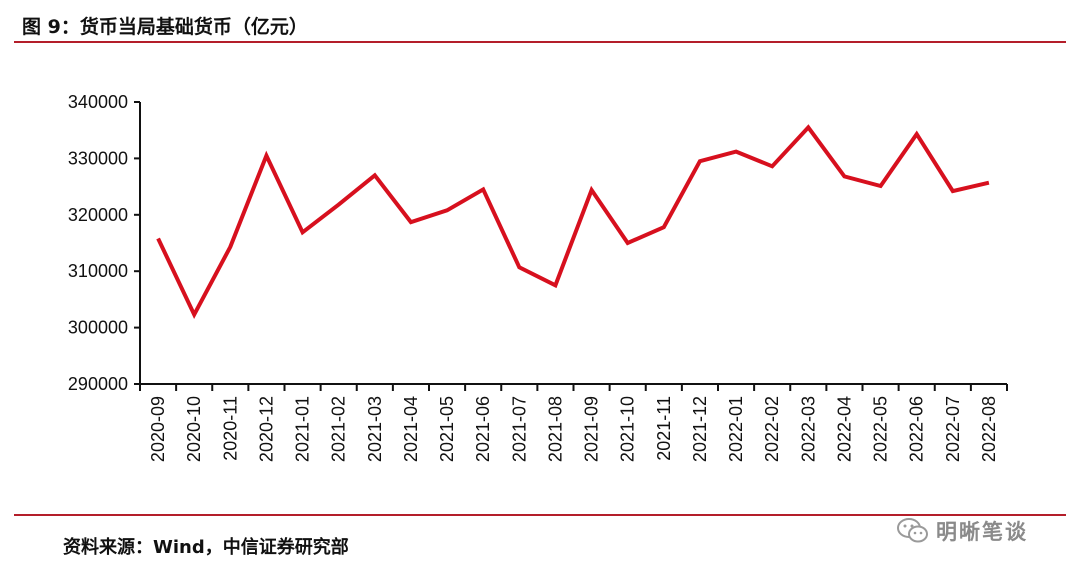 Image resolution: width=1080 pixels, height=571 pixels. Describe the element at coordinates (98, 102) in the screenshot. I see `y-tick-label: 340000` at that location.